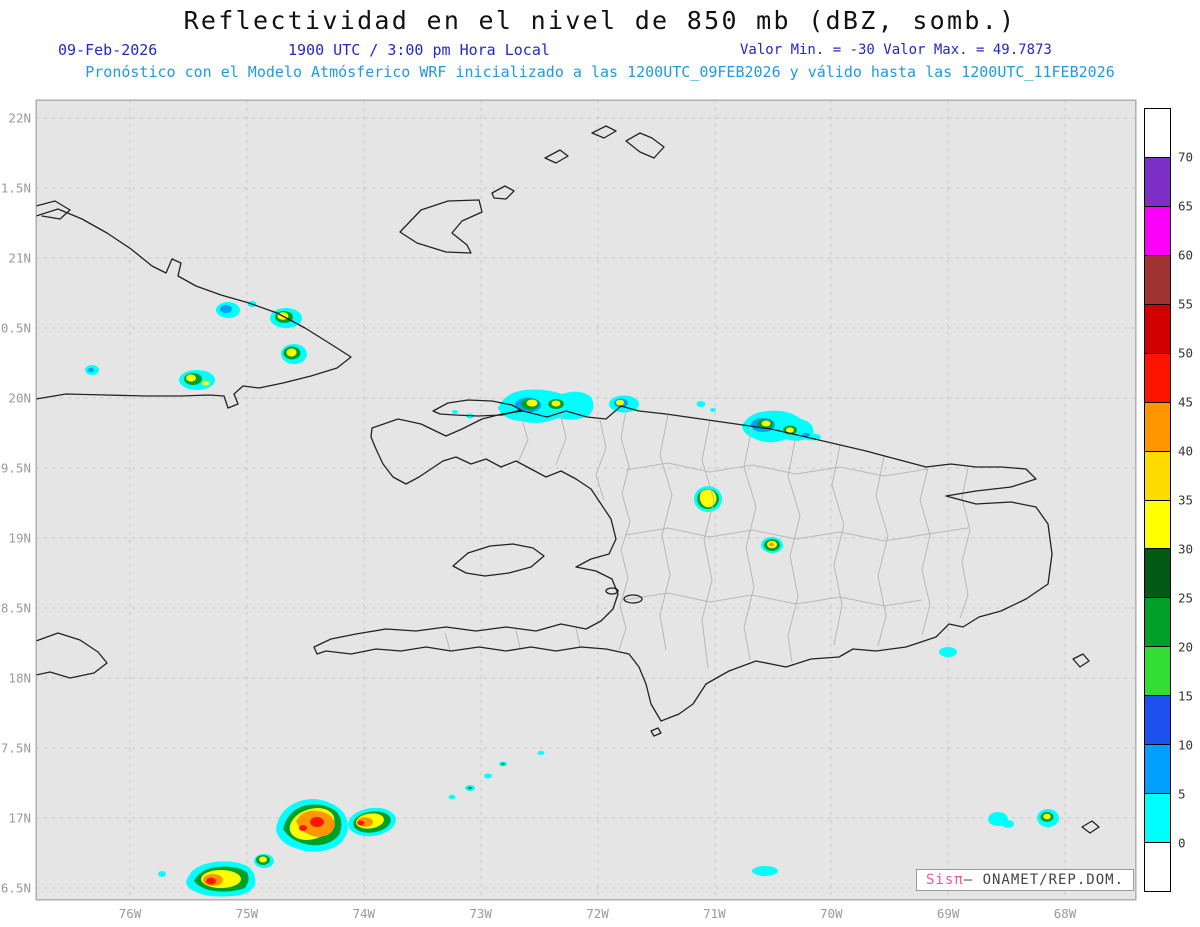  Describe the element at coordinates (480, 913) in the screenshot. I see `lon-tick-label: 73W` at that location.